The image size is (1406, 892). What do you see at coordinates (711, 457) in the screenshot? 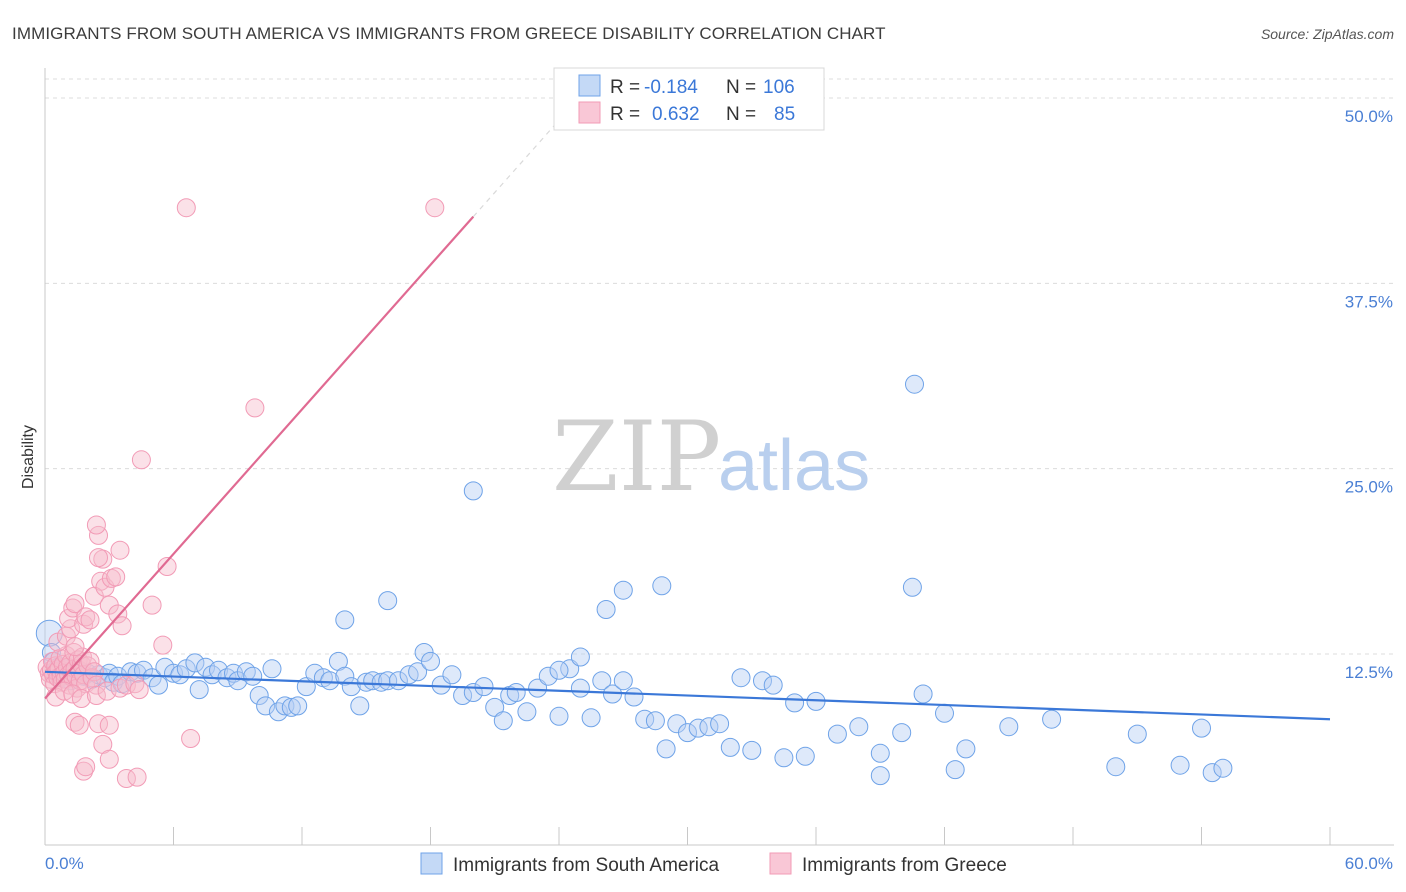
I see `watermark: ZIP atlas` at bounding box center [711, 457].